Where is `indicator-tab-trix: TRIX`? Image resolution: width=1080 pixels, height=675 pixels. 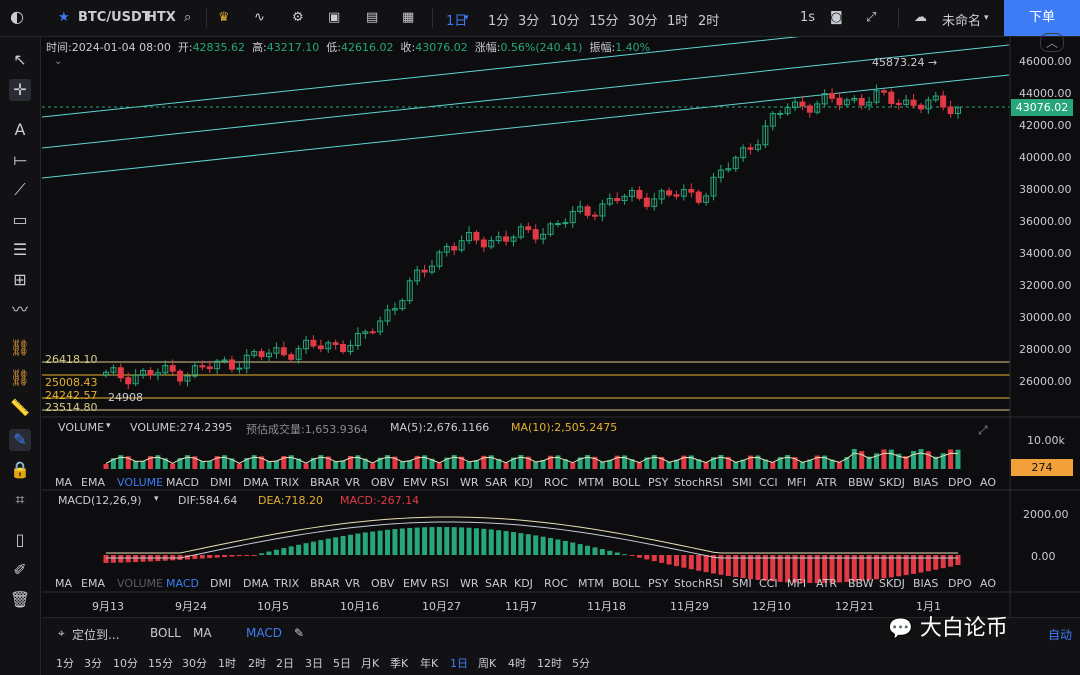 indicator-tab-trix: TRIX is located at coordinates (287, 482).